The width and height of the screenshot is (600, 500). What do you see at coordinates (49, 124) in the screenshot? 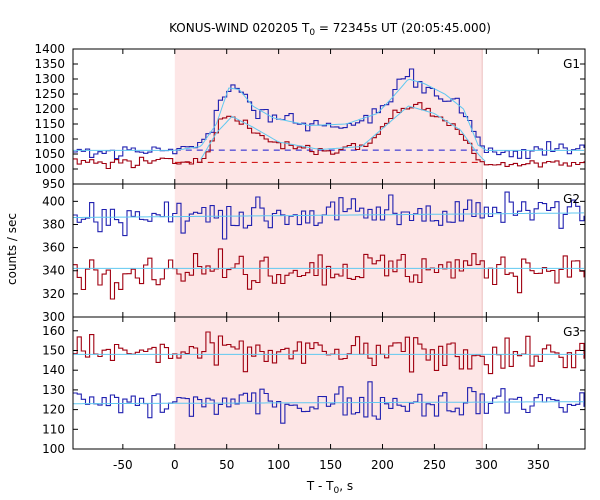
I see `y-tick-label: 1150` at bounding box center [49, 124].